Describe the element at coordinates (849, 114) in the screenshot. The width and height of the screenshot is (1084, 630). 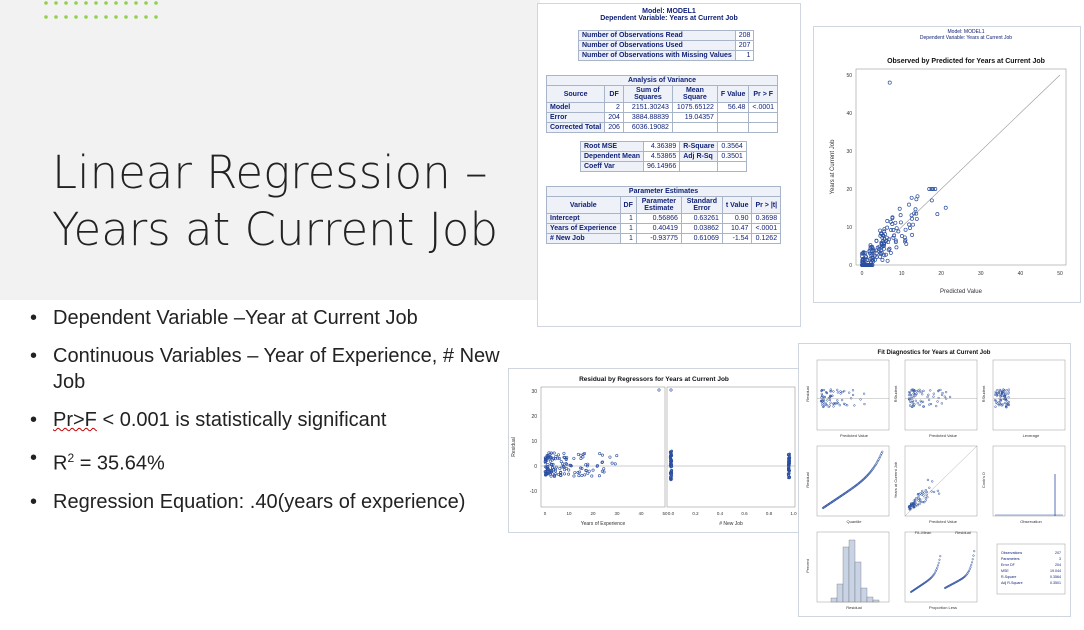
I see `op-ytick: 40` at that location.